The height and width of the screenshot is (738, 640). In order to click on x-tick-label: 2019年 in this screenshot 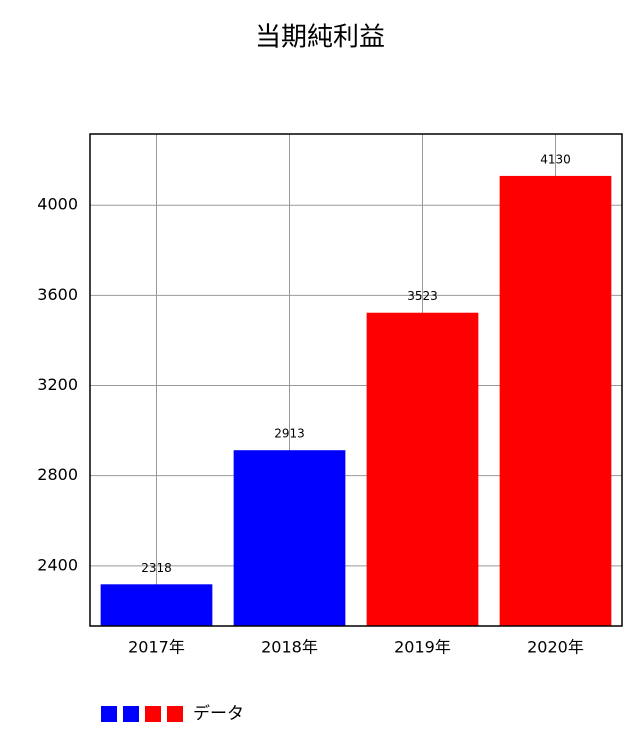, I will do `click(422, 647)`.